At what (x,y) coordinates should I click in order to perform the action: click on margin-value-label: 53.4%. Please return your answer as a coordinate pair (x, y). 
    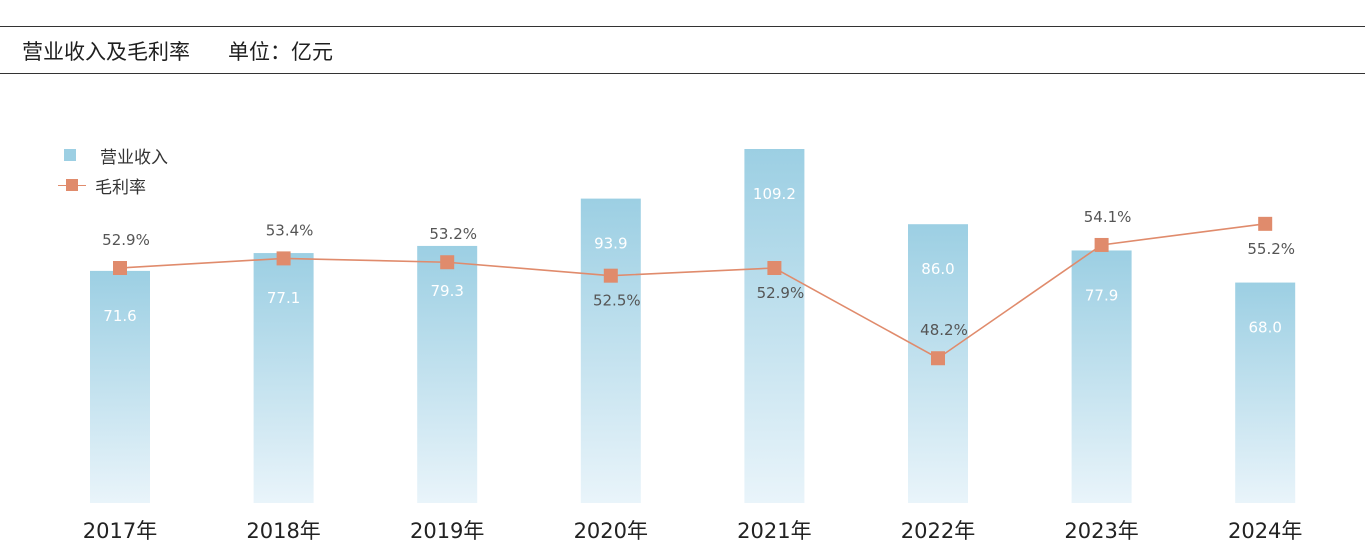
    Looking at the image, I should click on (290, 230).